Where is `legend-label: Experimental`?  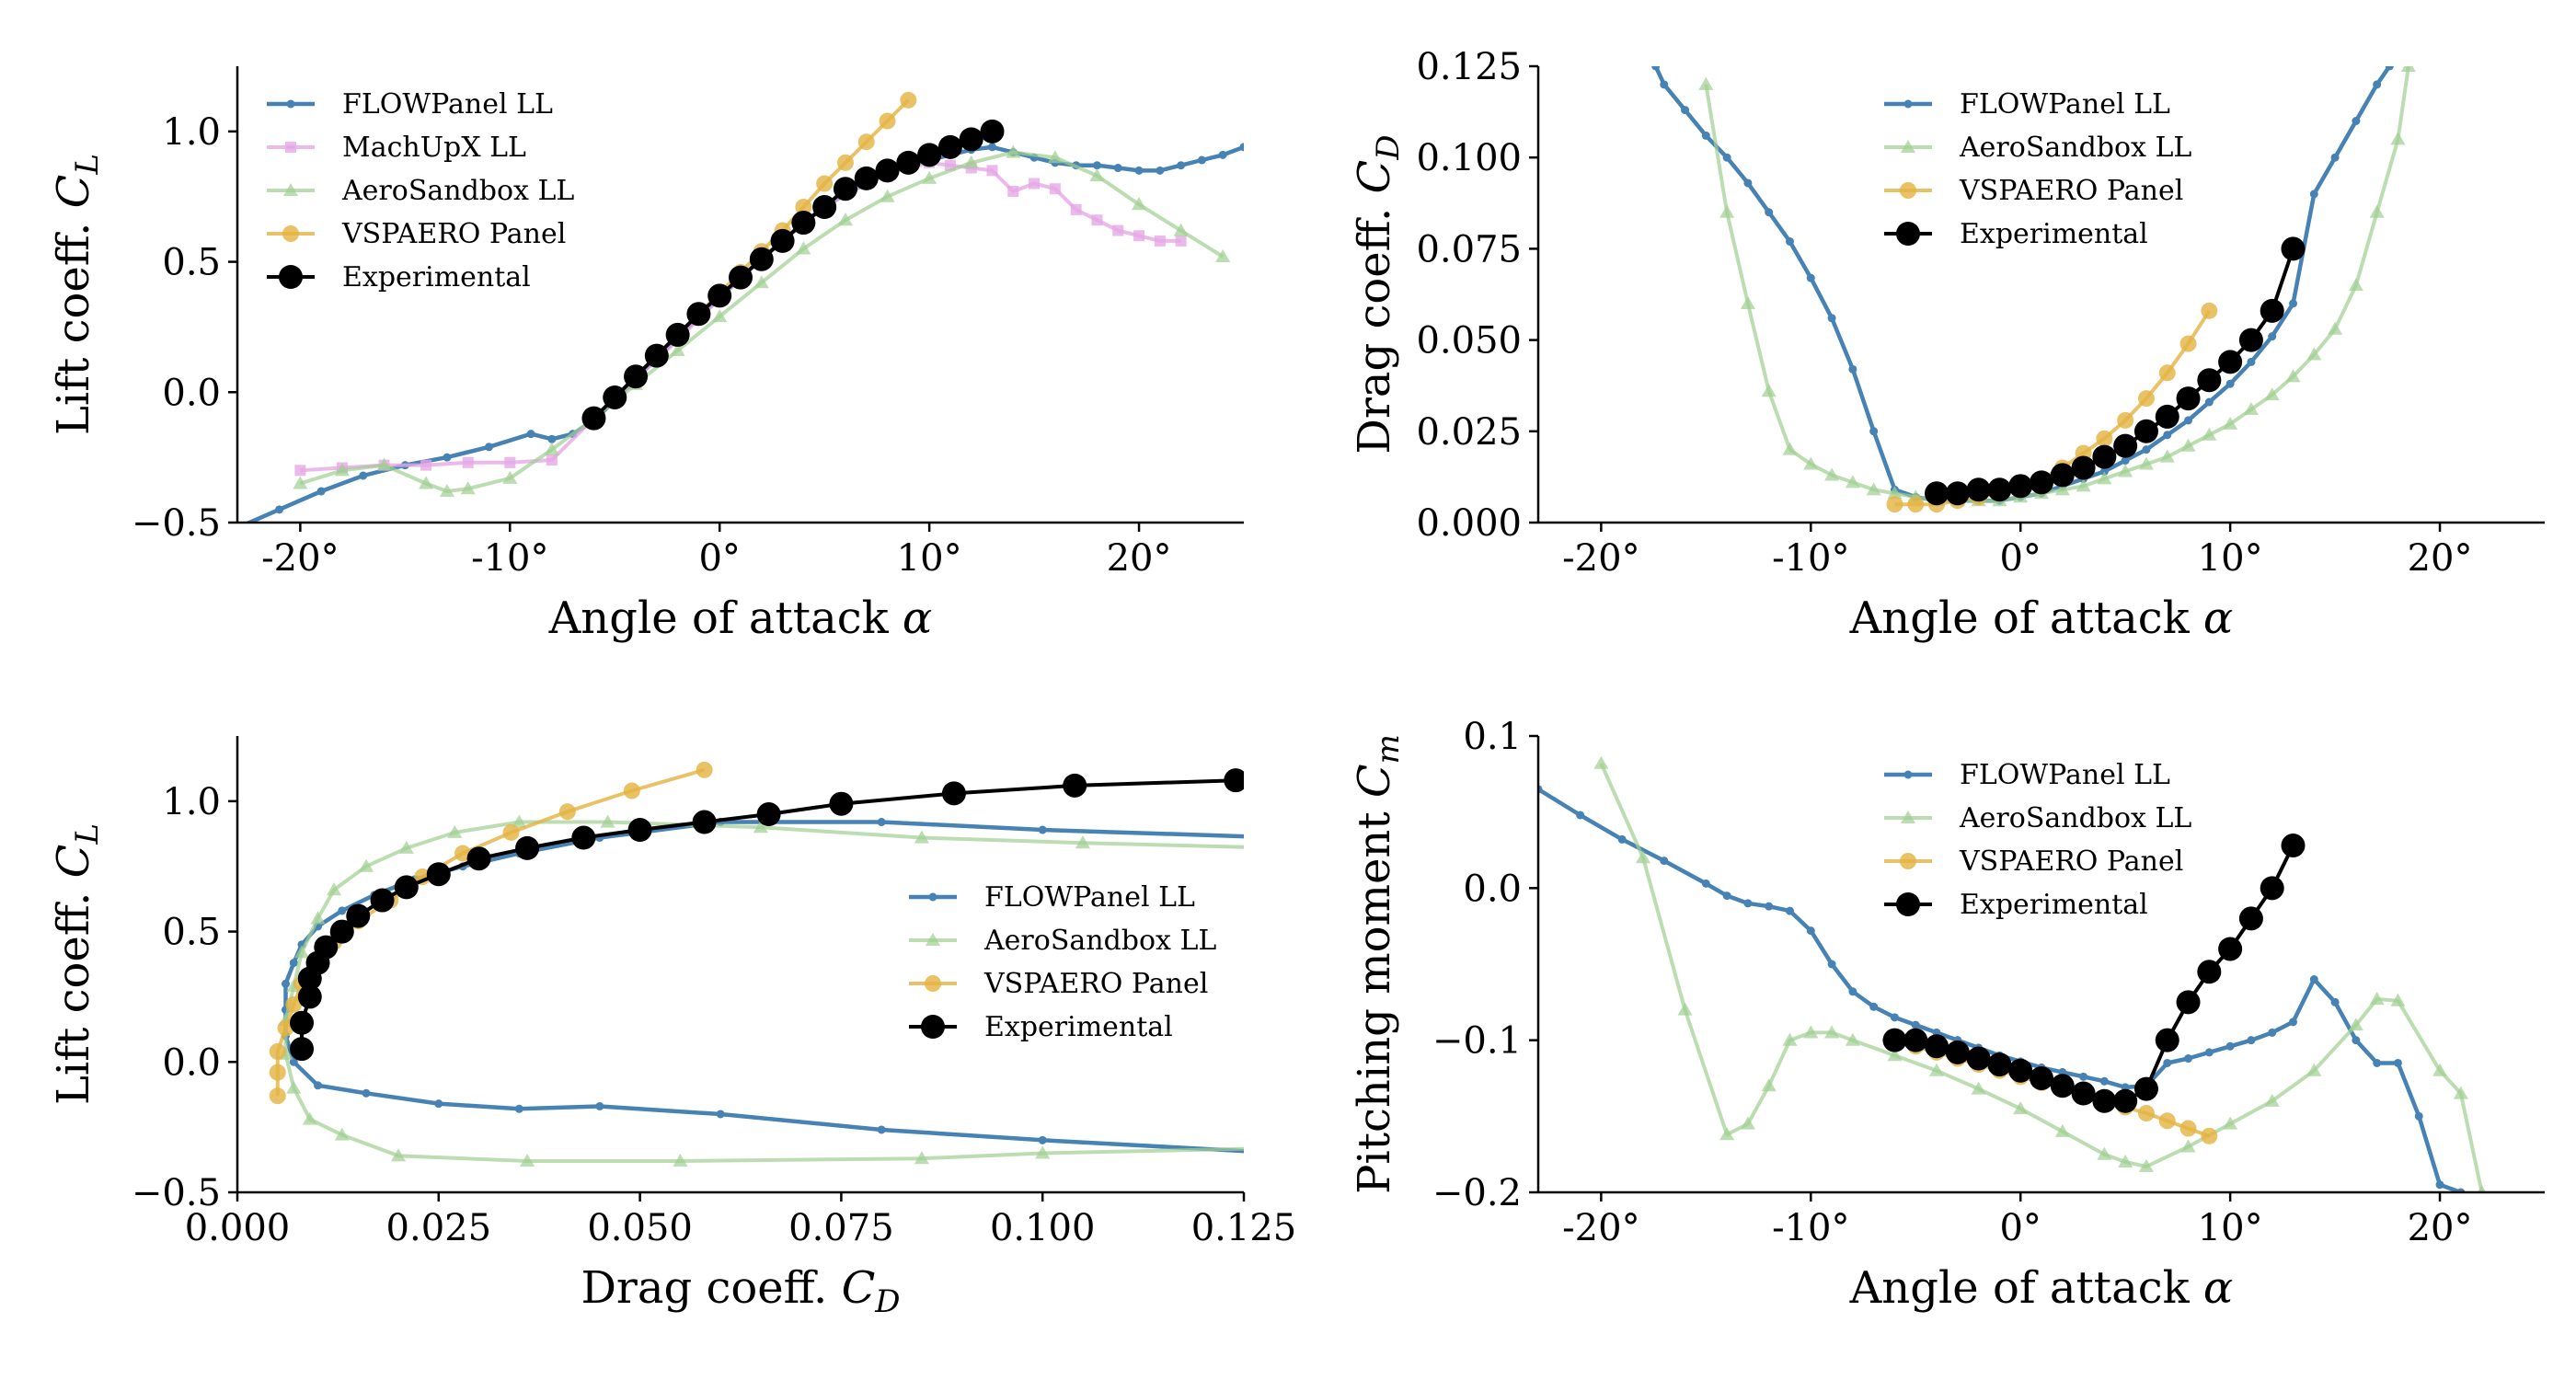
legend-label: Experimental is located at coordinates (436, 277).